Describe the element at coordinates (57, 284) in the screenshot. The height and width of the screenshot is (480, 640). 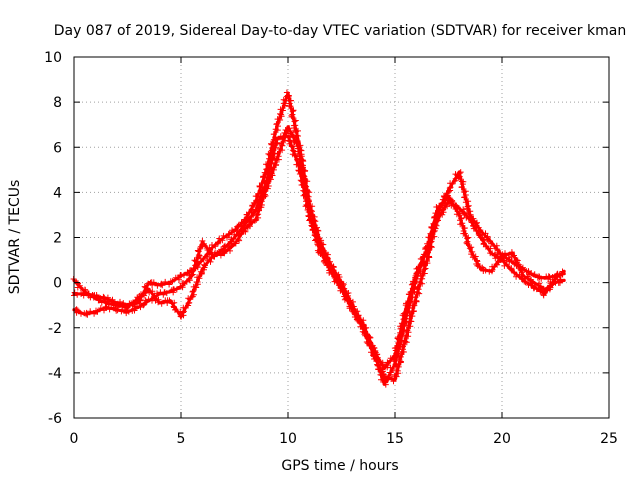
I see `y-tick-label: 0` at that location.